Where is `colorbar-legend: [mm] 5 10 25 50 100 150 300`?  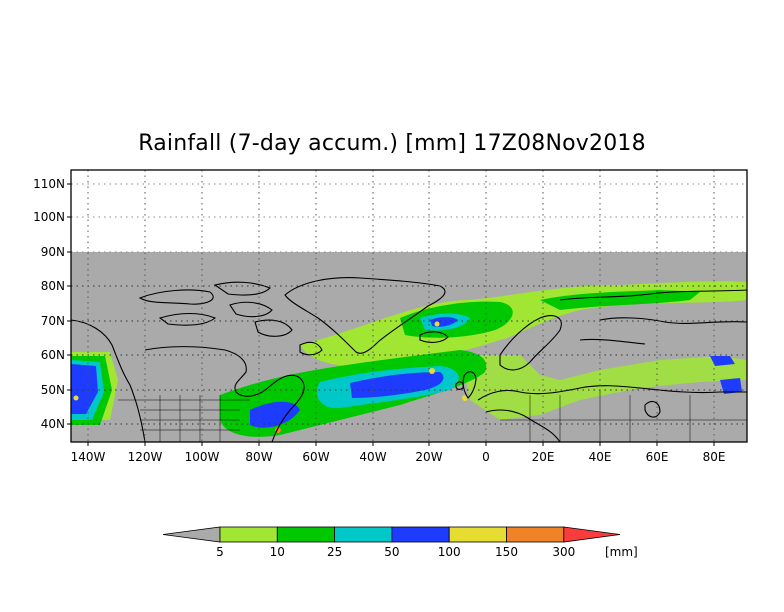
colorbar-legend: [mm] 5 10 25 50 100 150 300 is located at coordinates (400, 542).